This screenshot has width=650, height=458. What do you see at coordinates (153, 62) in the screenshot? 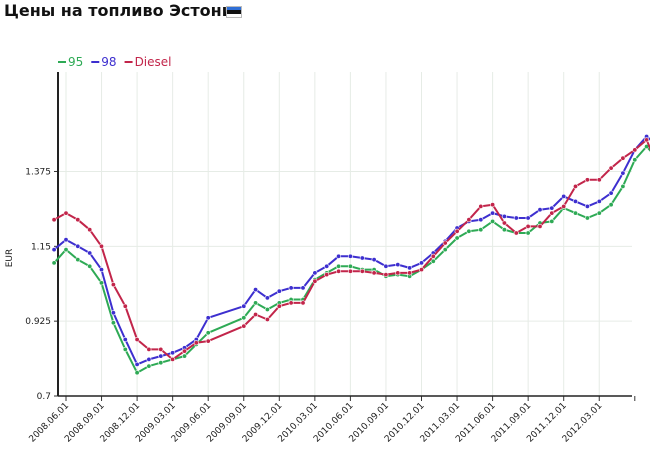
I see `legend-label-diesel: Diesel` at bounding box center [153, 62].